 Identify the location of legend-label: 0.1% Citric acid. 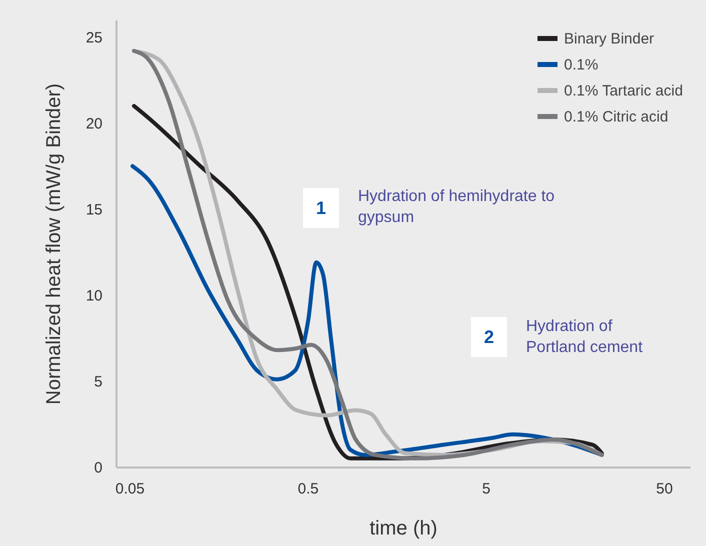
(616, 117).